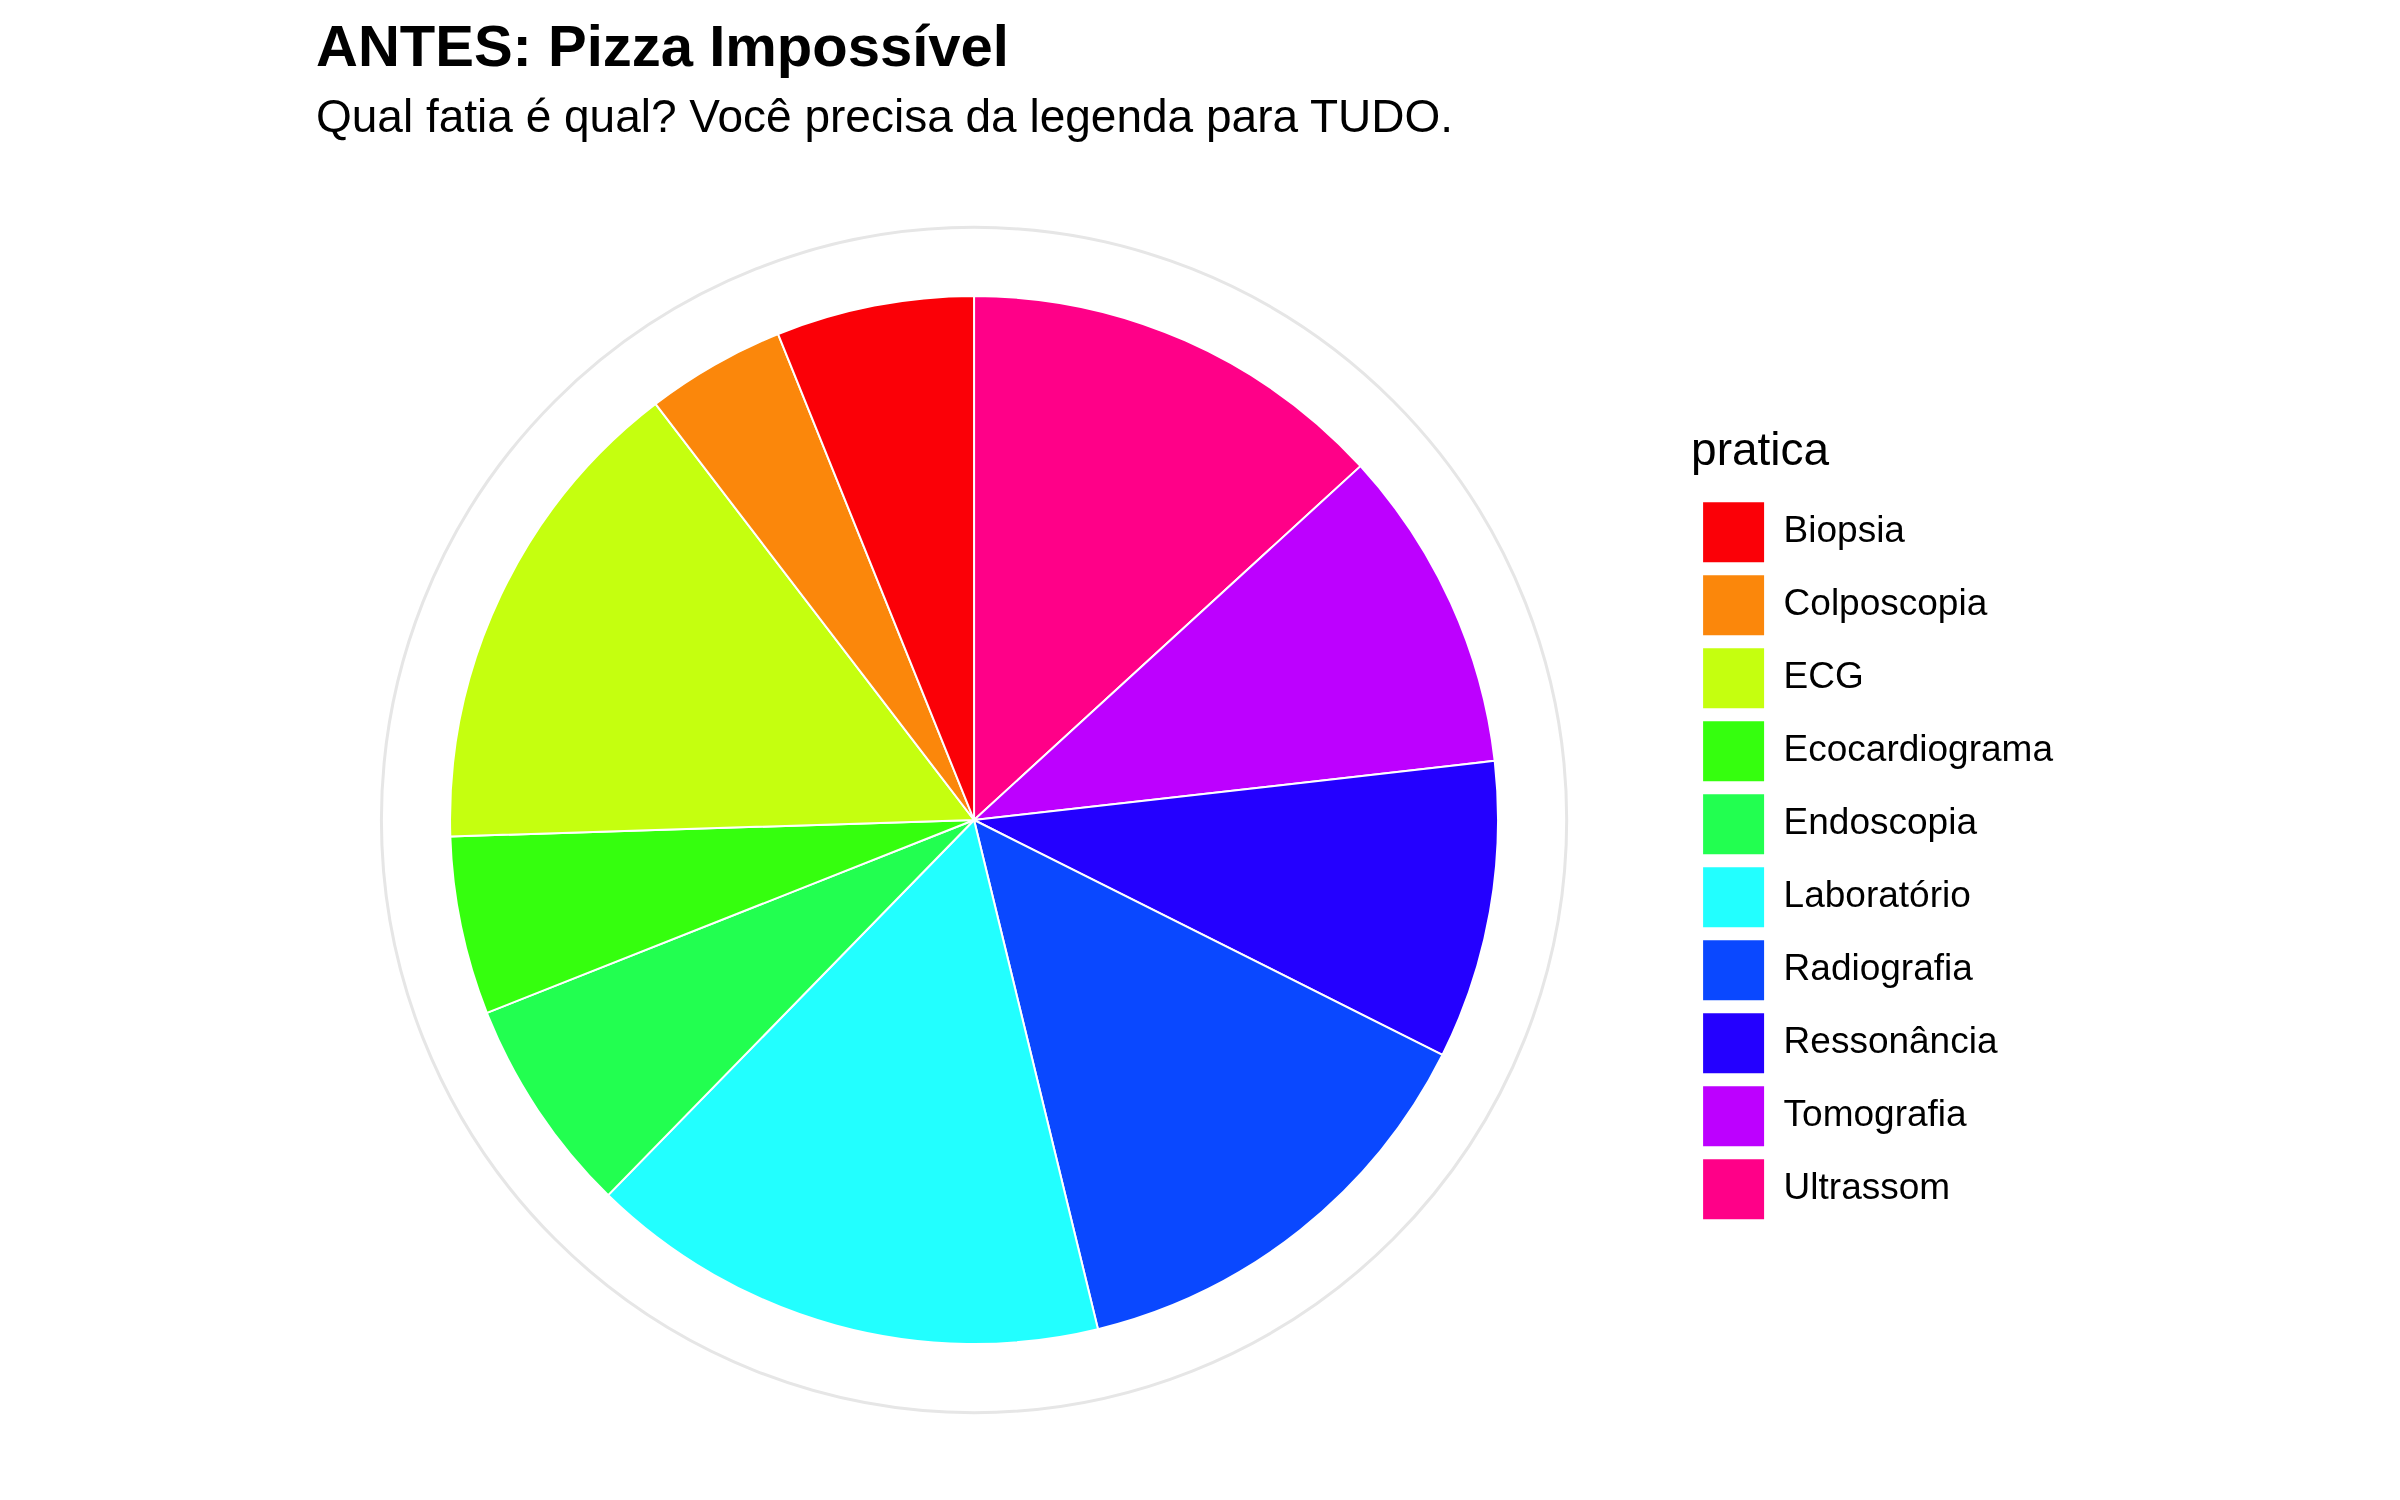 This screenshot has height=1500, width=2400. What do you see at coordinates (1844, 530) in the screenshot?
I see `legend-label: Biopsia` at bounding box center [1844, 530].